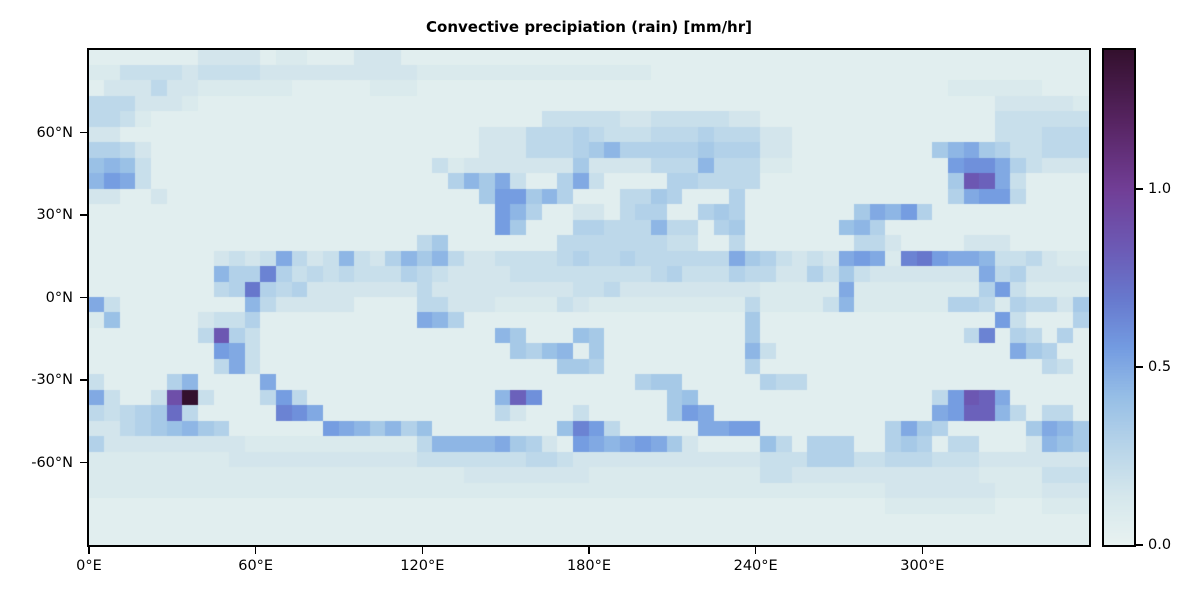 This screenshot has height=600, width=1194. What do you see at coordinates (52, 380) in the screenshot?
I see `y-tick-label: -30°N` at bounding box center [52, 380].